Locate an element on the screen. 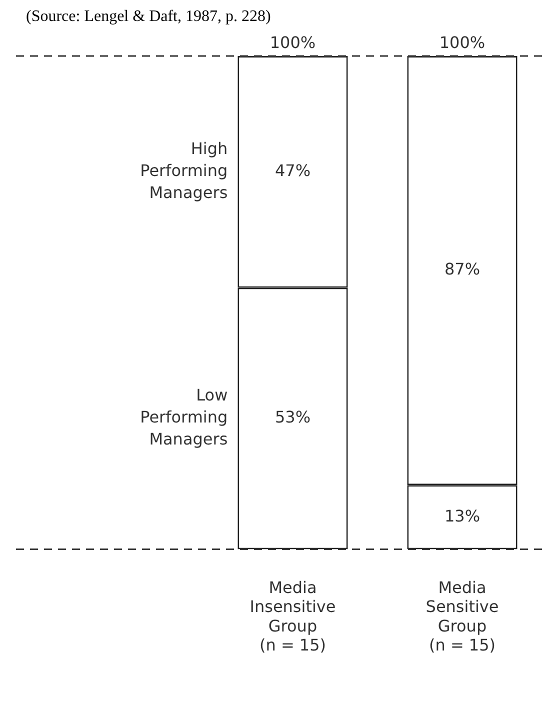 This screenshot has width=555, height=702. x-tick-label: Media Sensitive Group (n = 15) is located at coordinates (462, 616).